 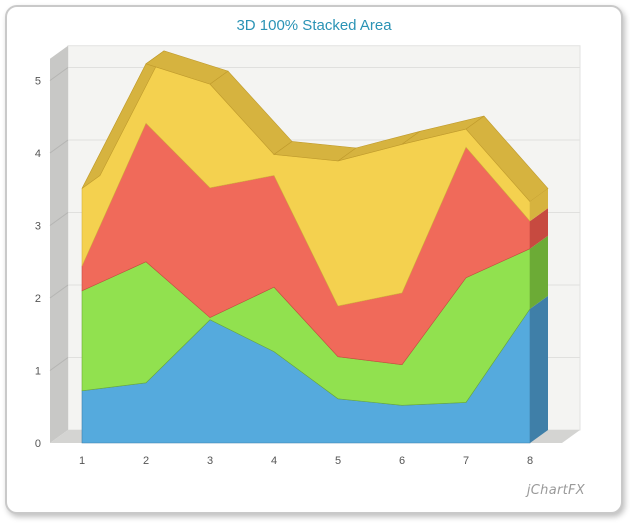 I want to click on chart-title: 3D 100% Stacked Area, so click(x=314, y=25).